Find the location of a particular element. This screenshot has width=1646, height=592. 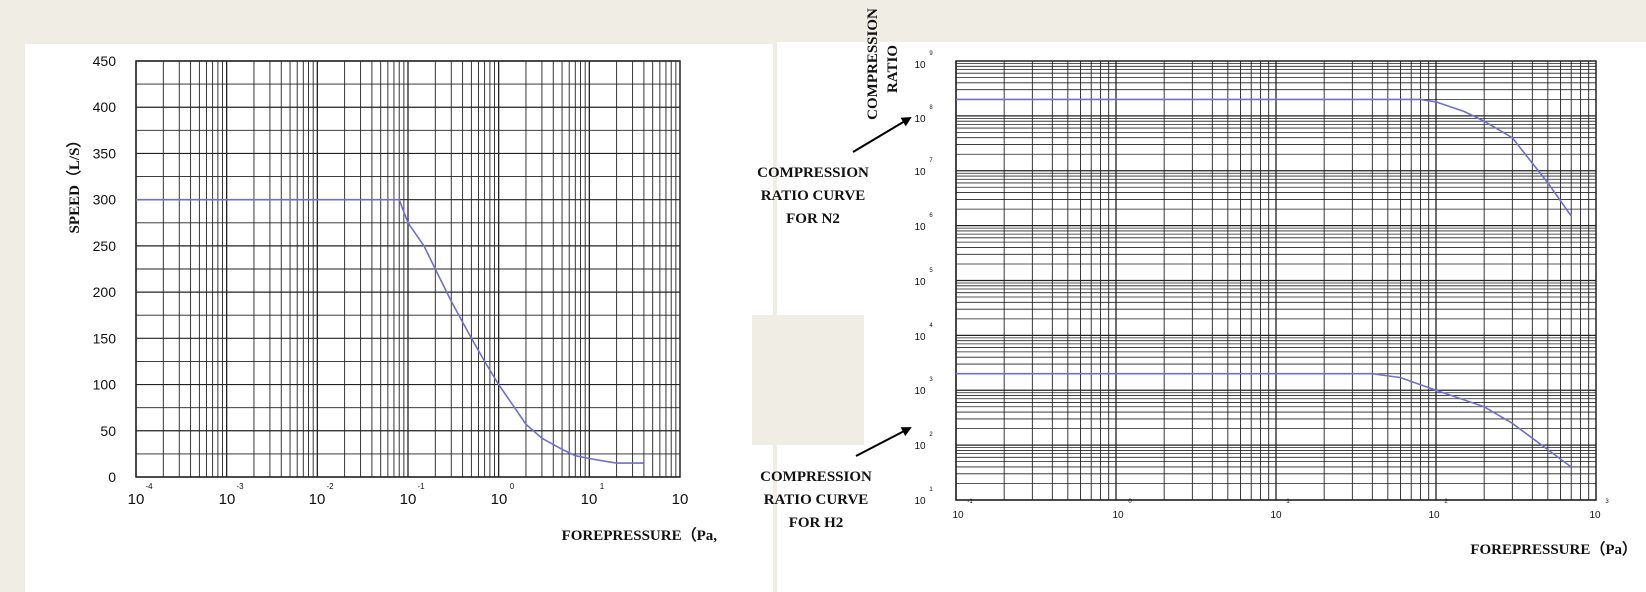

speed-series-line is located at coordinates (390, 331).